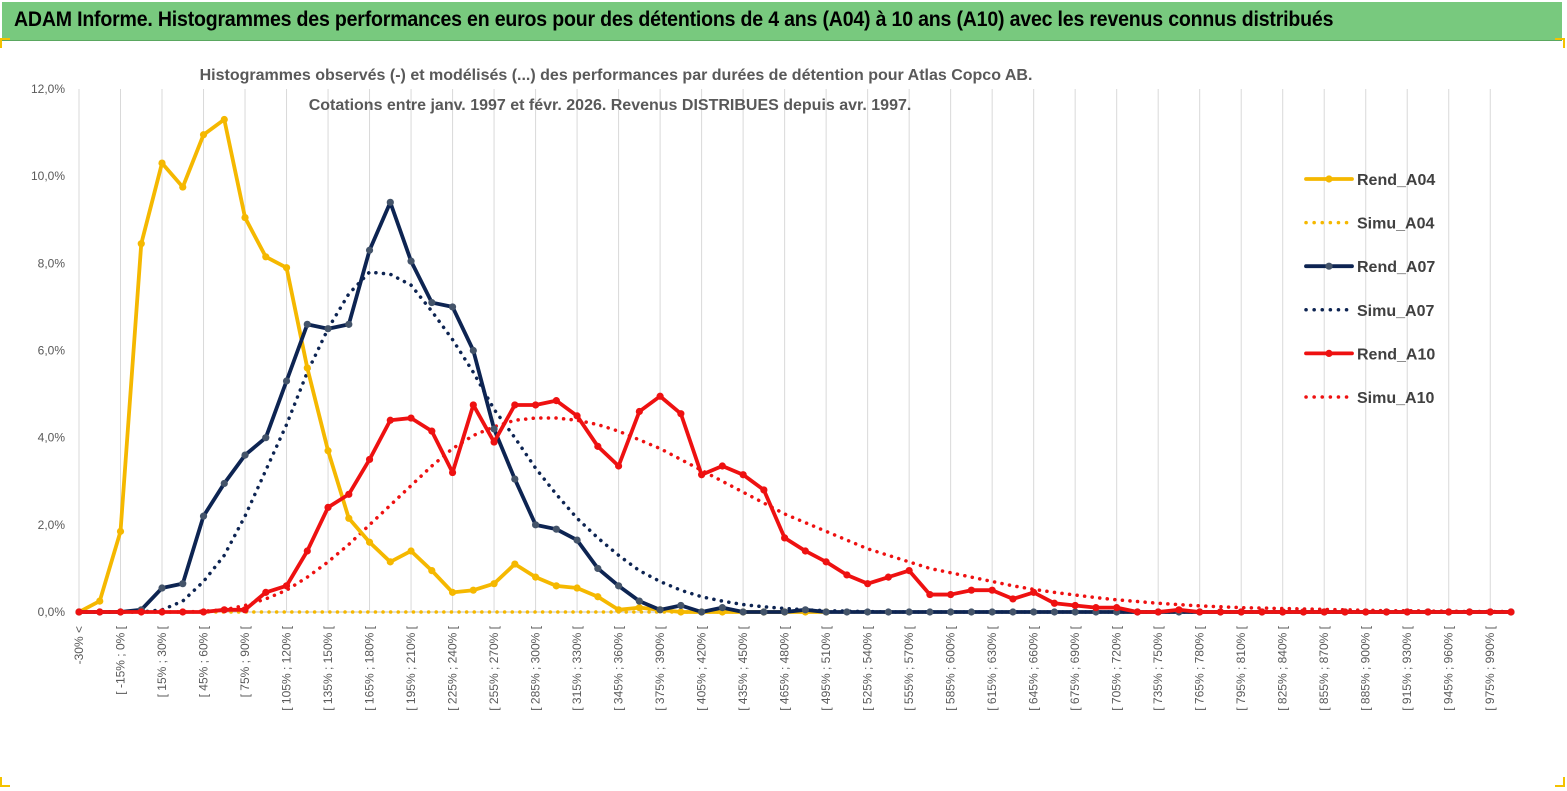  Describe the element at coordinates (1396, 354) in the screenshot. I see `legend-label: Rend_A10` at that location.